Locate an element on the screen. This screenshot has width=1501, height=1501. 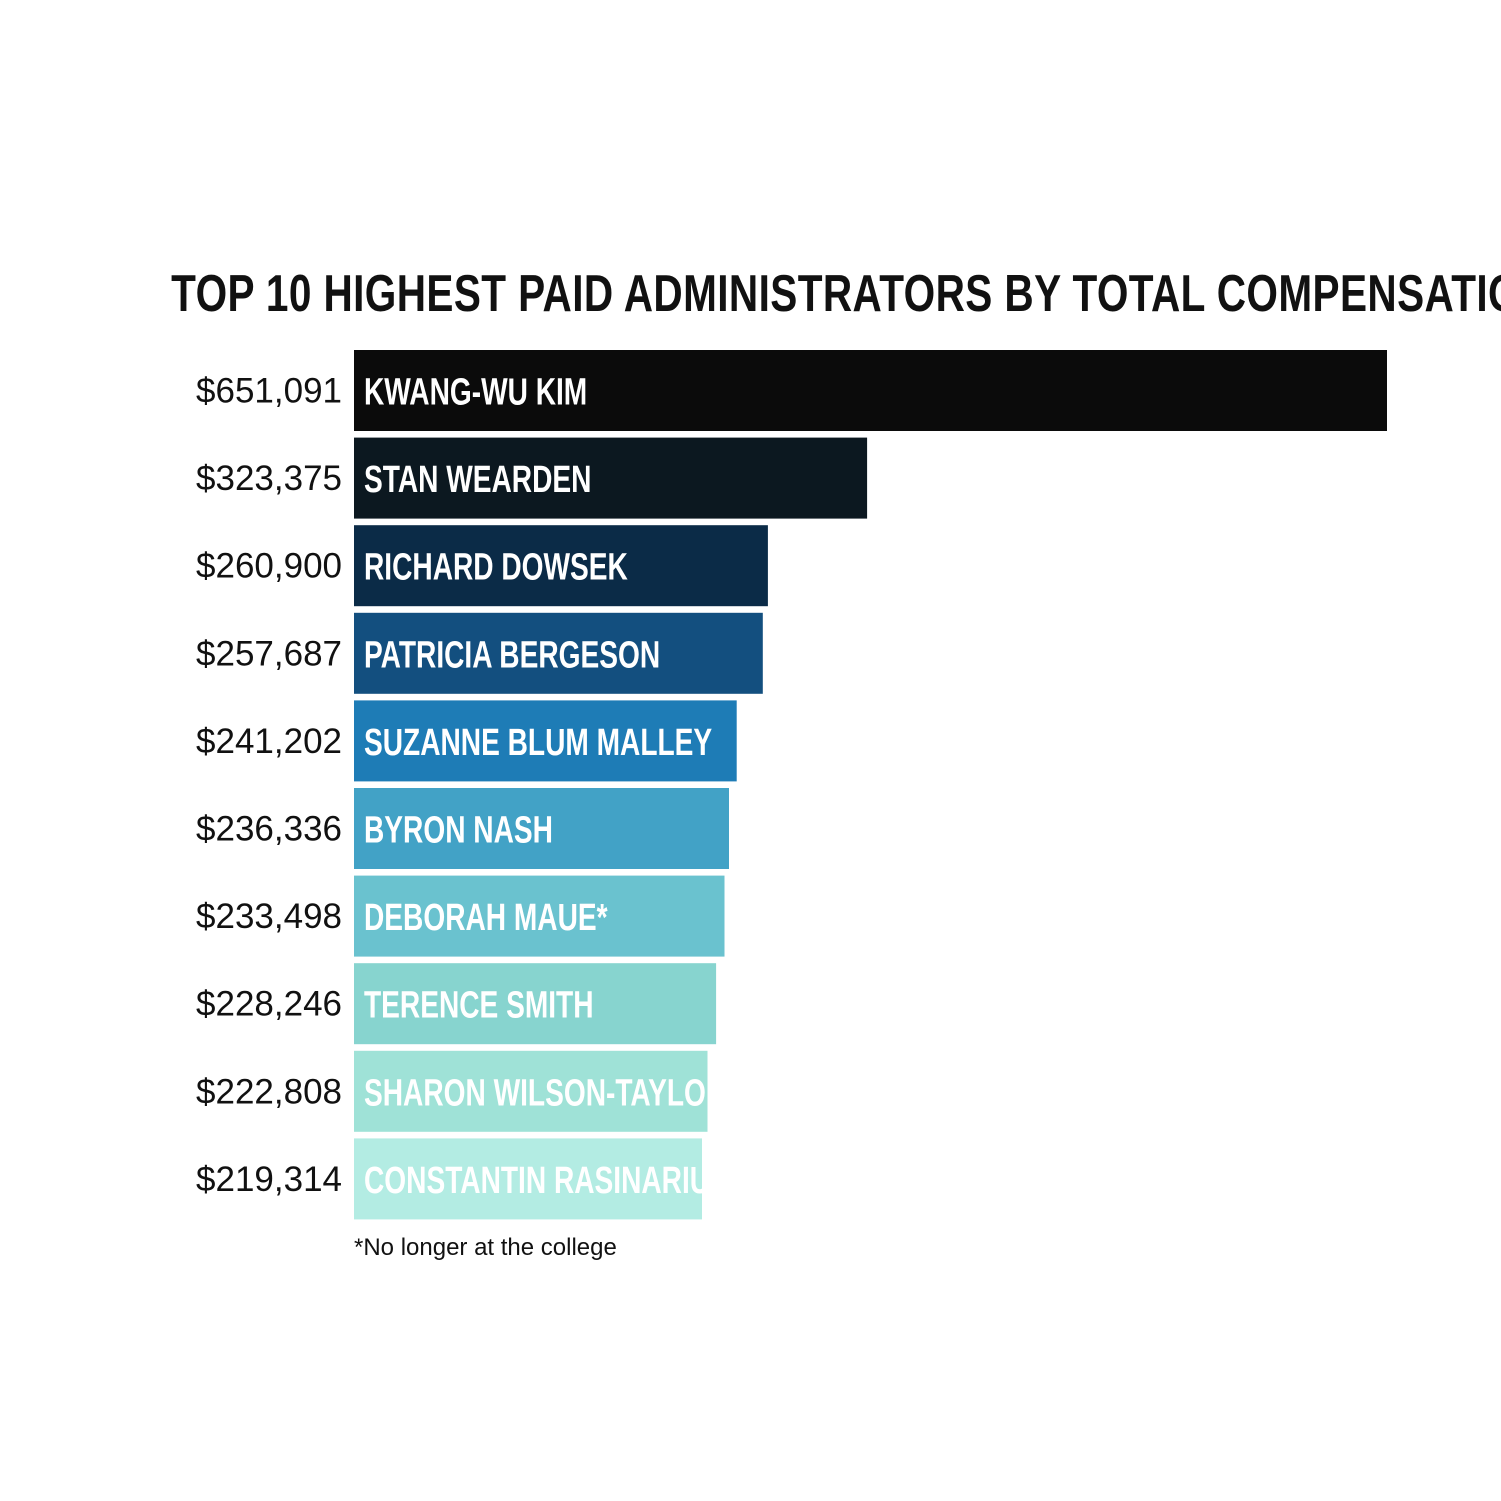
value-label-1: $651,091 is located at coordinates (269, 391).